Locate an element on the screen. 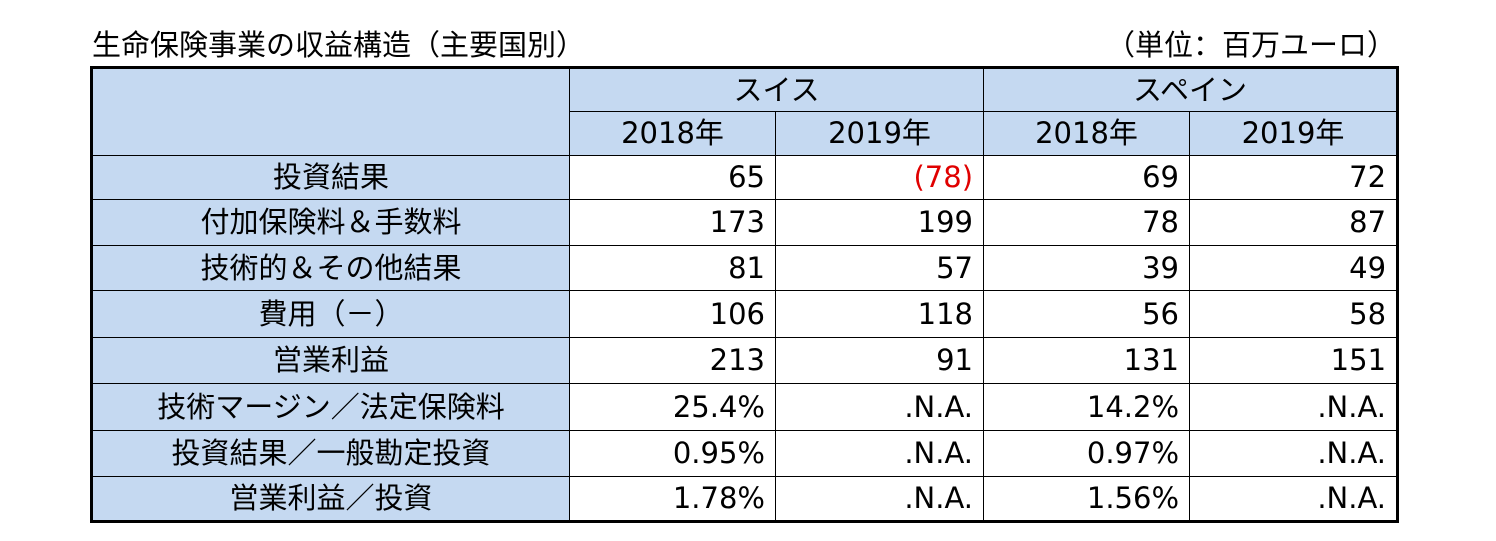 The width and height of the screenshot is (1496, 541). country-header-switzerland: スイス is located at coordinates (776, 89).